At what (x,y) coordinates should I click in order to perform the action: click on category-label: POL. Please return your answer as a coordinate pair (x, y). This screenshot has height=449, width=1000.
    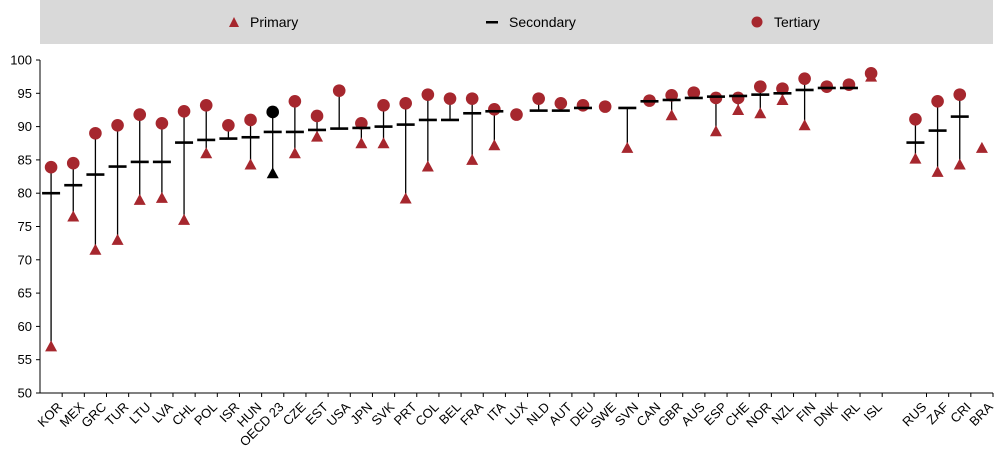
    Looking at the image, I should click on (205, 413).